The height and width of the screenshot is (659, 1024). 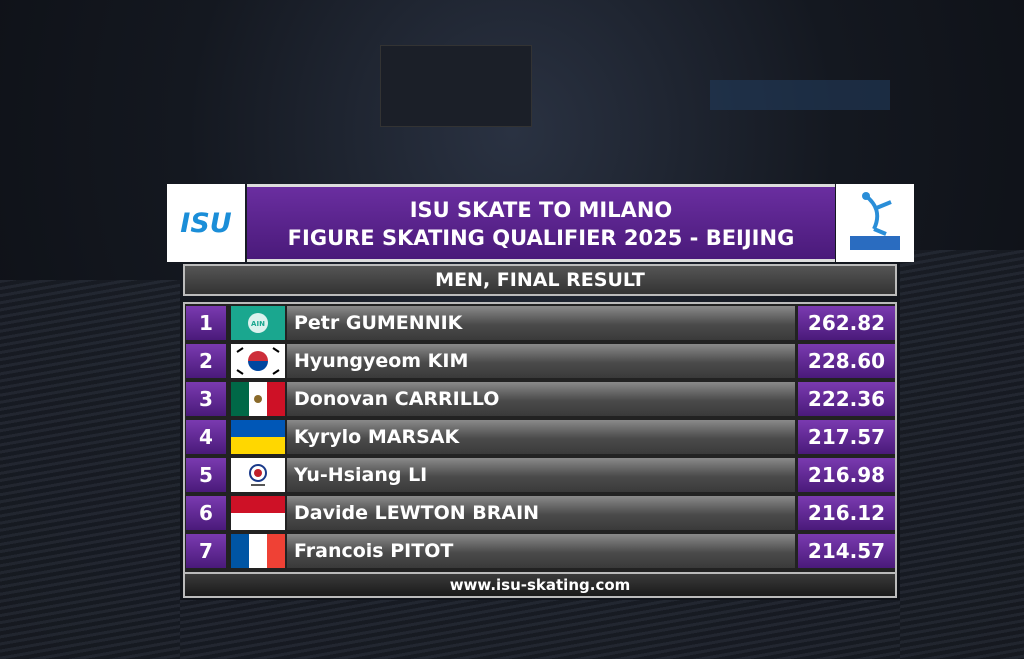 What do you see at coordinates (206, 437) in the screenshot?
I see `rank: 4` at bounding box center [206, 437].